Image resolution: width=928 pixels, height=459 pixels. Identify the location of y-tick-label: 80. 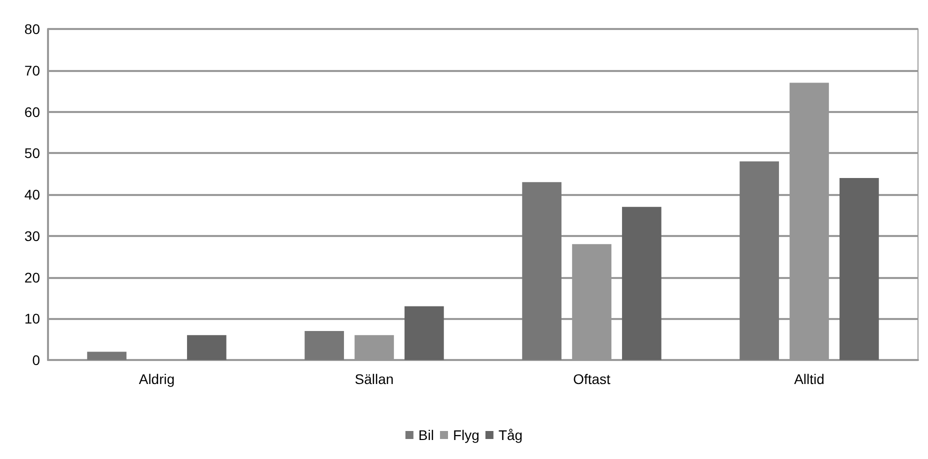
(32, 29).